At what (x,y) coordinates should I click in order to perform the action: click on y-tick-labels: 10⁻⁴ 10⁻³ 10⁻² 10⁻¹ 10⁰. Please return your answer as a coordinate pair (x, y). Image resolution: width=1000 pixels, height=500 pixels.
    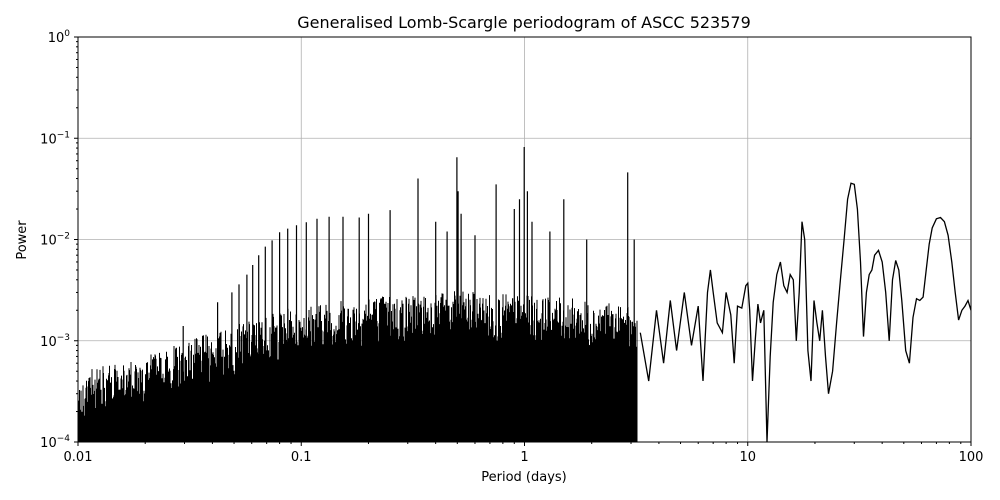
    Looking at the image, I should click on (55, 240).